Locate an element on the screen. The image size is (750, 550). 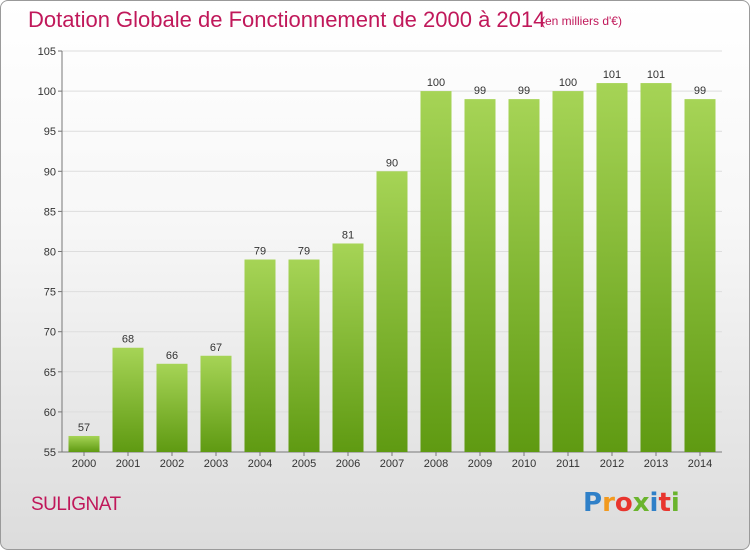
y-tick-label: 80 is located at coordinates (50, 253).